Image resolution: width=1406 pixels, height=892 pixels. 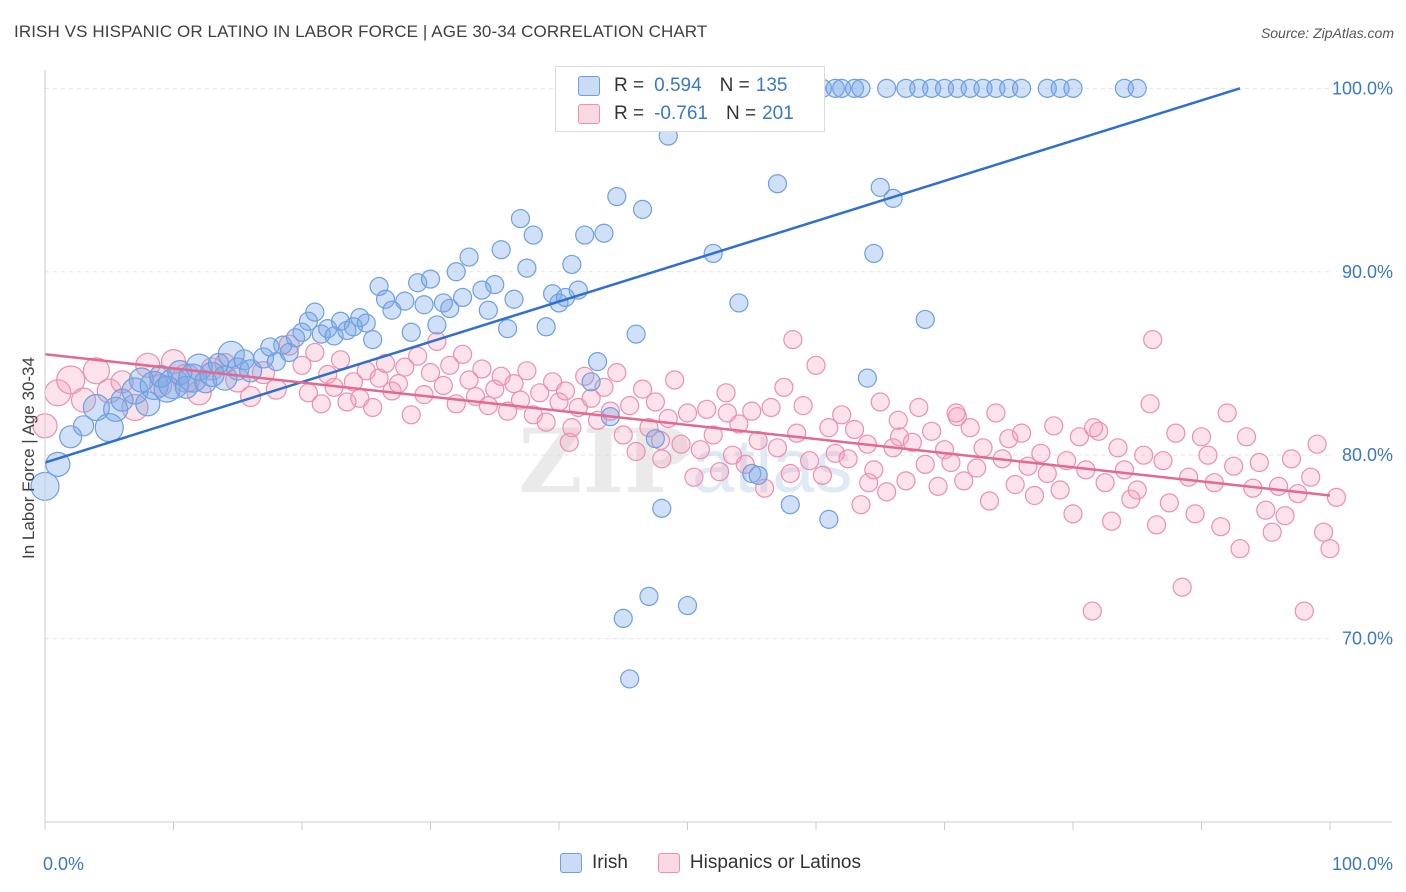 I want to click on legend-item-irish: Irish, so click(x=594, y=863).